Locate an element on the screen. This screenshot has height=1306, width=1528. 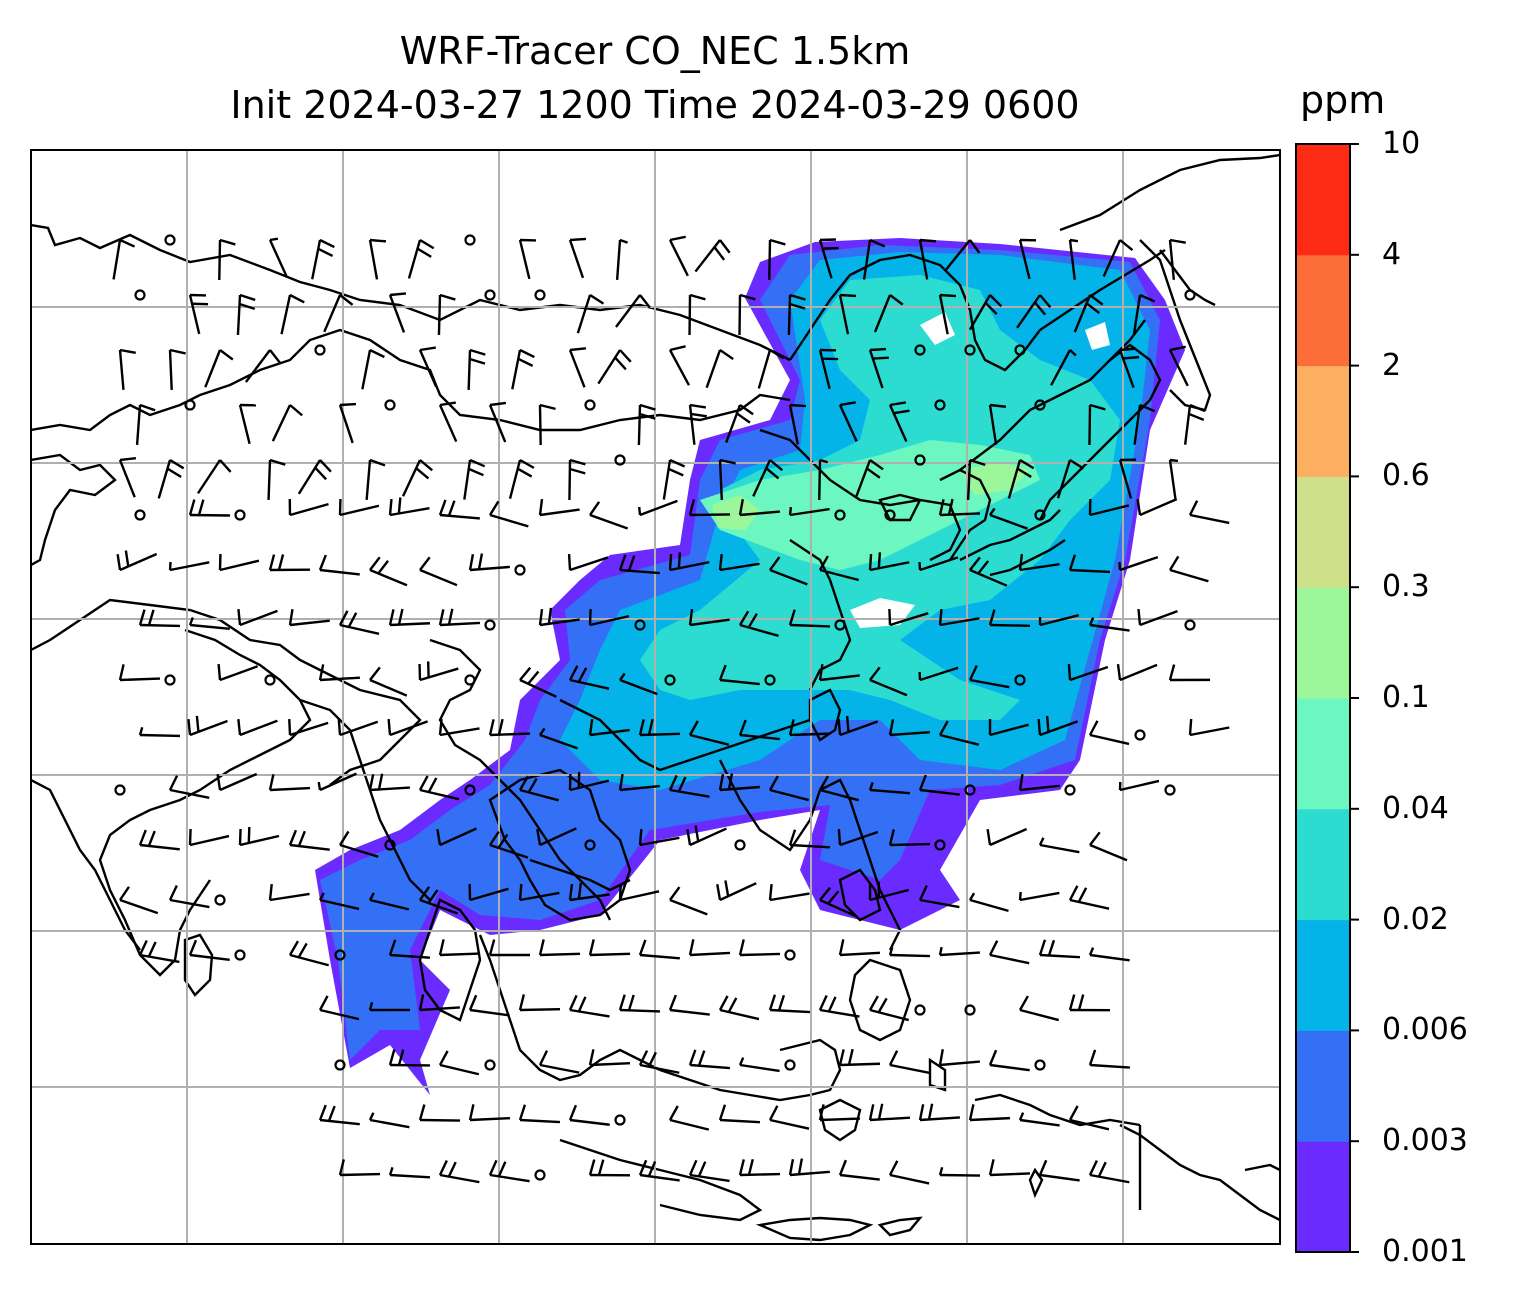
colorbar-tick-label: 0.02 is located at coordinates (1415, 919).